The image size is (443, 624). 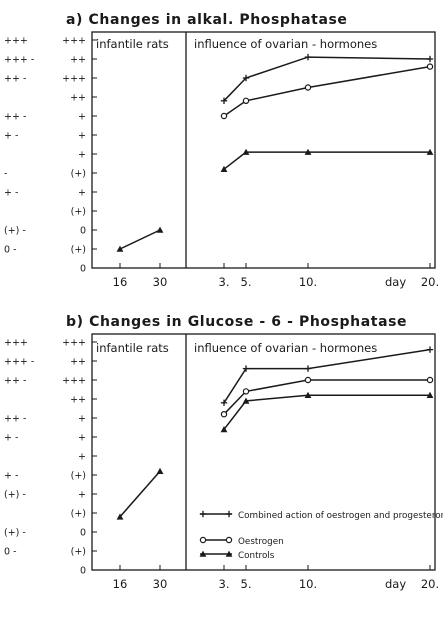 What do you see at coordinates (10, 250) in the screenshot?
I see `y-label-left: 0 -` at bounding box center [10, 250].